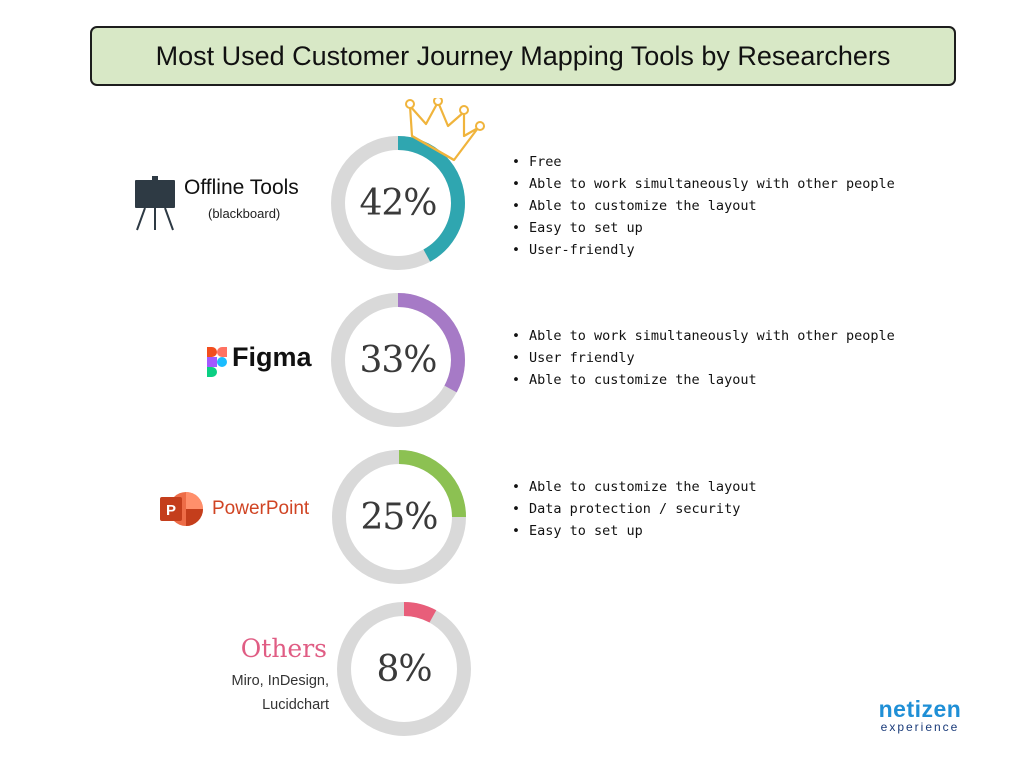 The width and height of the screenshot is (1024, 768). I want to click on donut-segment-offline-tools, so click(398, 203).